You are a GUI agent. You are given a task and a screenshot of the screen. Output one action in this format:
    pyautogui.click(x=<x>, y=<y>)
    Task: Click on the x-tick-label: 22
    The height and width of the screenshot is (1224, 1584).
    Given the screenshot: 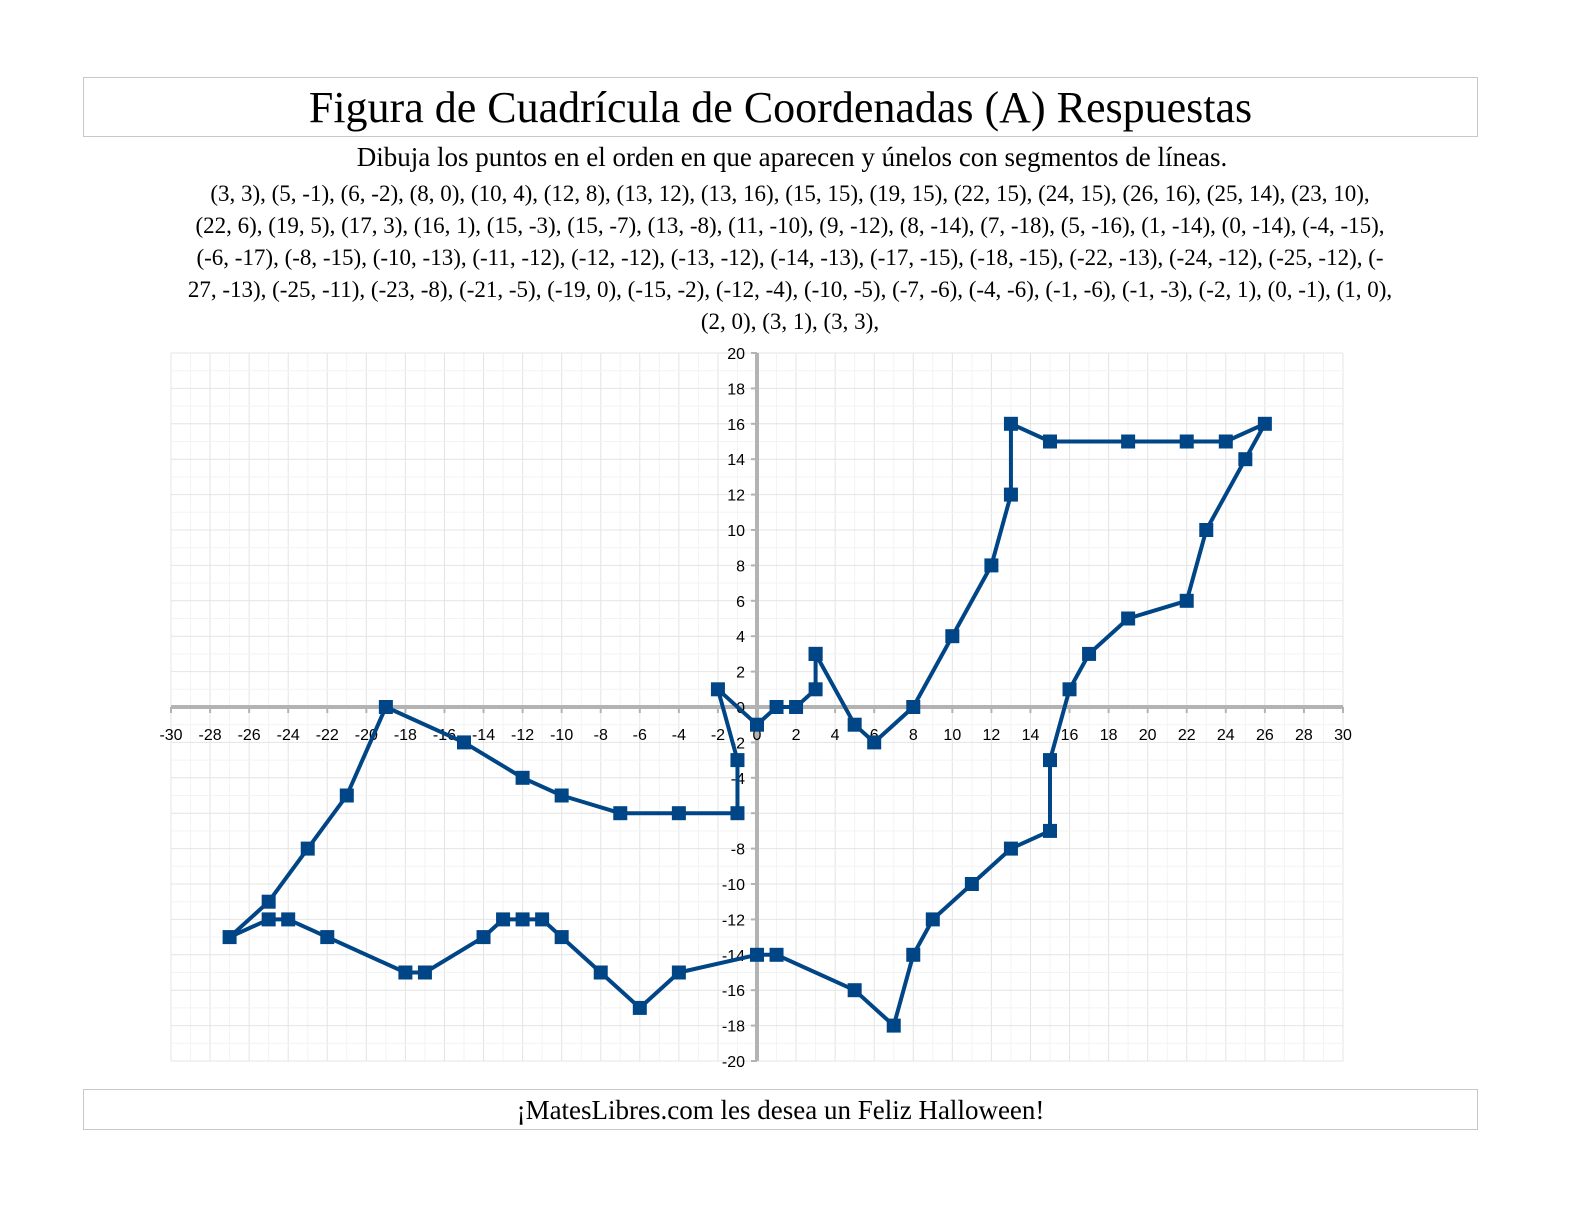 What is the action you would take?
    pyautogui.click(x=1187, y=735)
    